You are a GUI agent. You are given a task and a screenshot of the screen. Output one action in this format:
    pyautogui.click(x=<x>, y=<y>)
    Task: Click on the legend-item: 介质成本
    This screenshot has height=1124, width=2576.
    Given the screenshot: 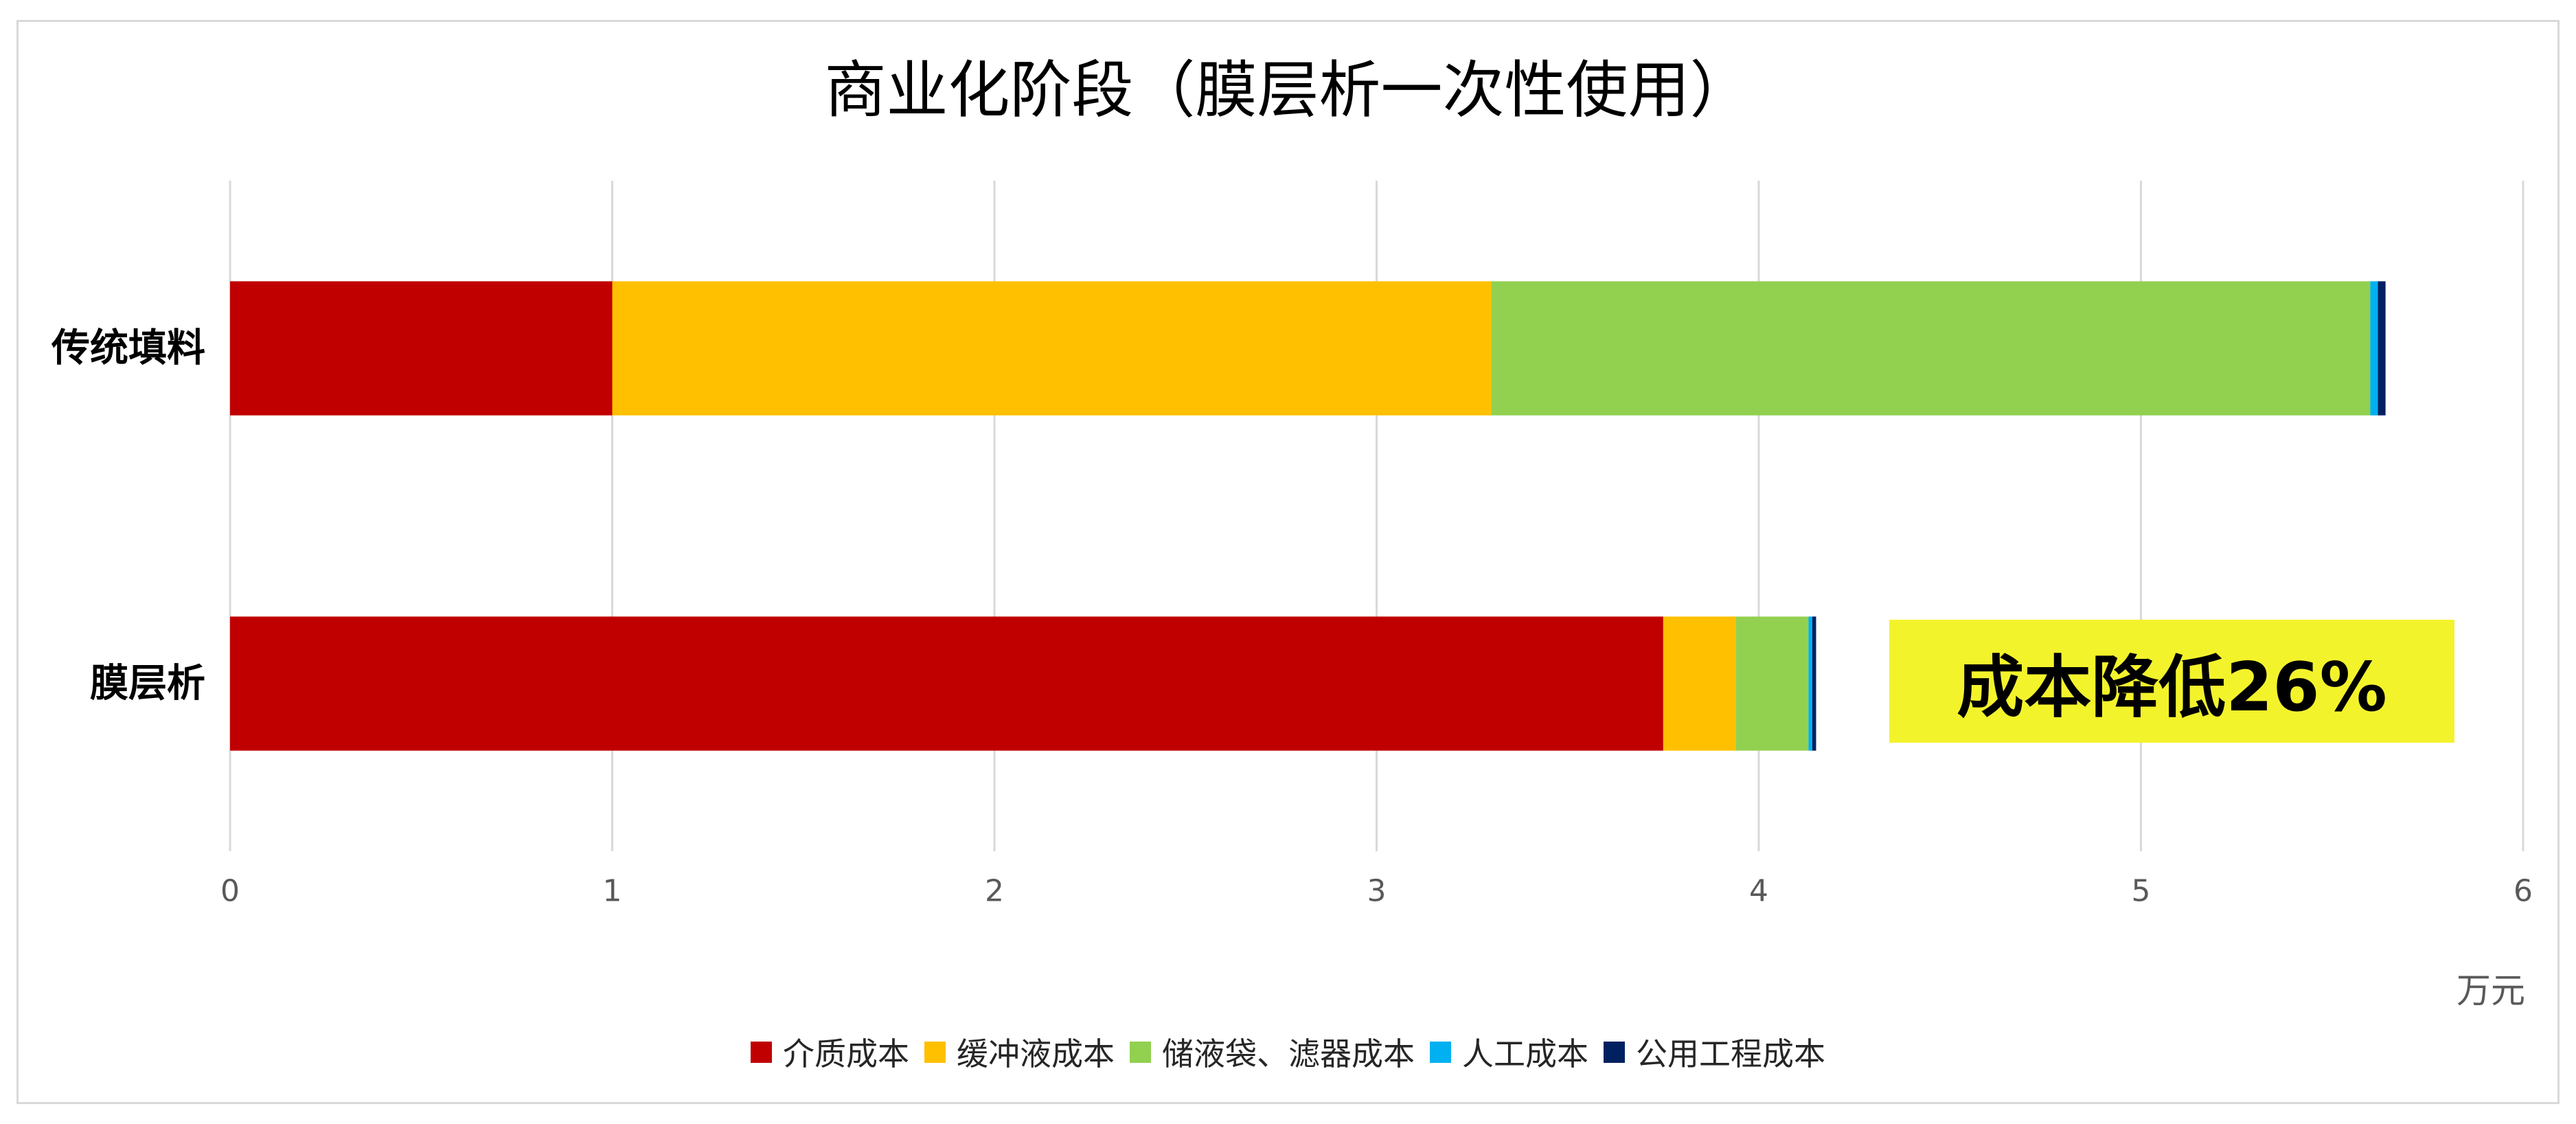 What is the action you would take?
    pyautogui.click(x=830, y=1052)
    